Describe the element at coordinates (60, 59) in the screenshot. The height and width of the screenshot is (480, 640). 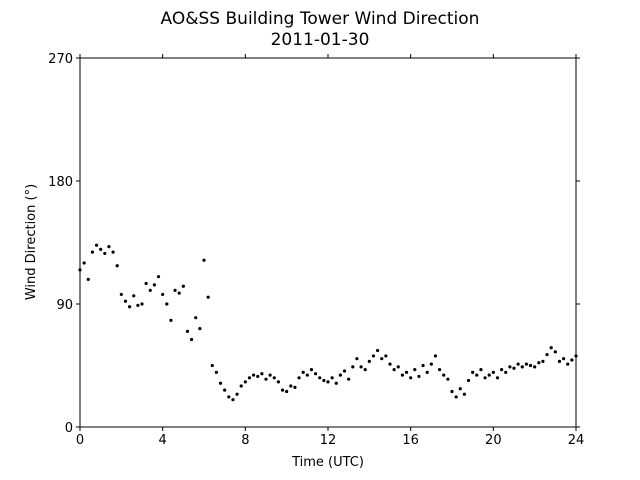
I see `y-tick-label: 270` at that location.